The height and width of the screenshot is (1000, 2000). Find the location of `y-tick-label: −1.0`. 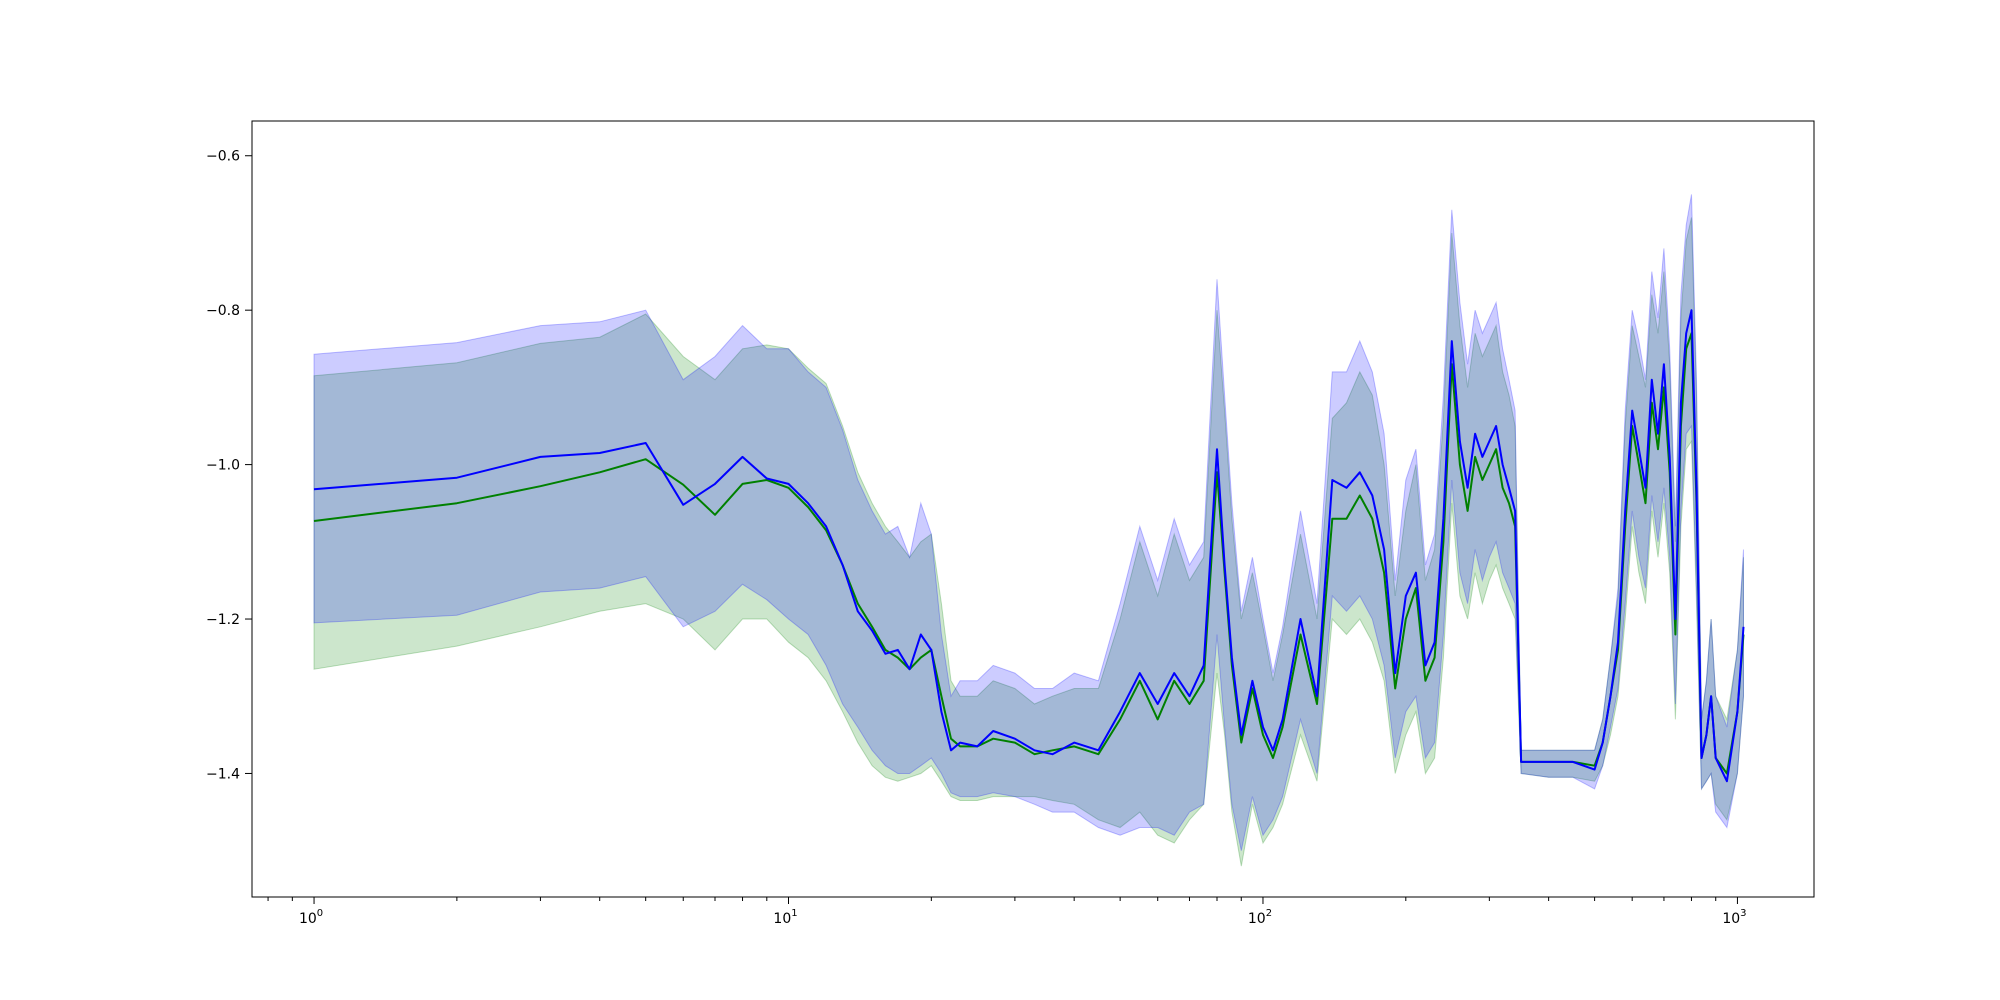

y-tick-label: −1.0 is located at coordinates (223, 466).